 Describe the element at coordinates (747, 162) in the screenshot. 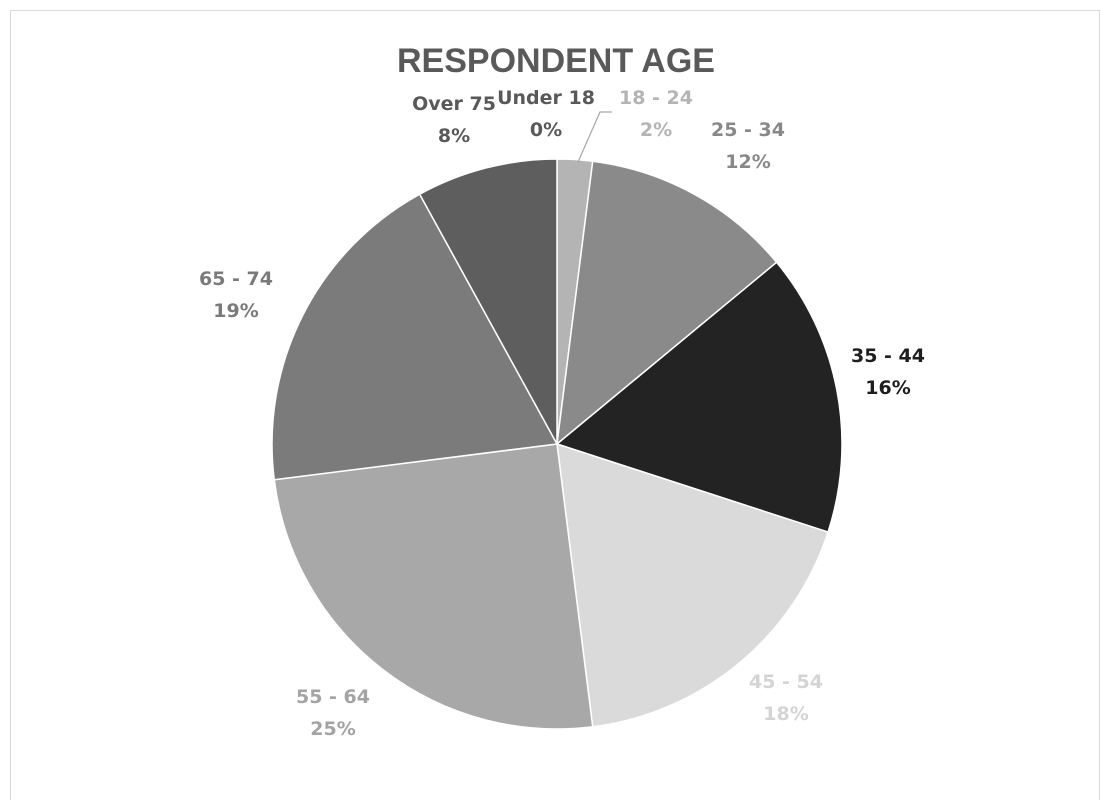

I see `slice-percent-25-34: 12%` at that location.